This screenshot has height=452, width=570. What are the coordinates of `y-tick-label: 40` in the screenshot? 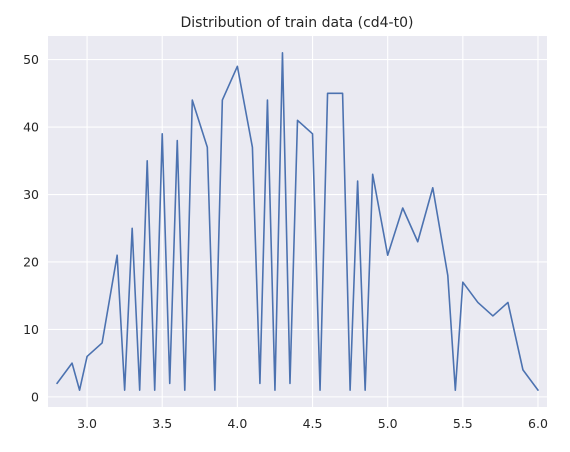 It's located at (31, 127).